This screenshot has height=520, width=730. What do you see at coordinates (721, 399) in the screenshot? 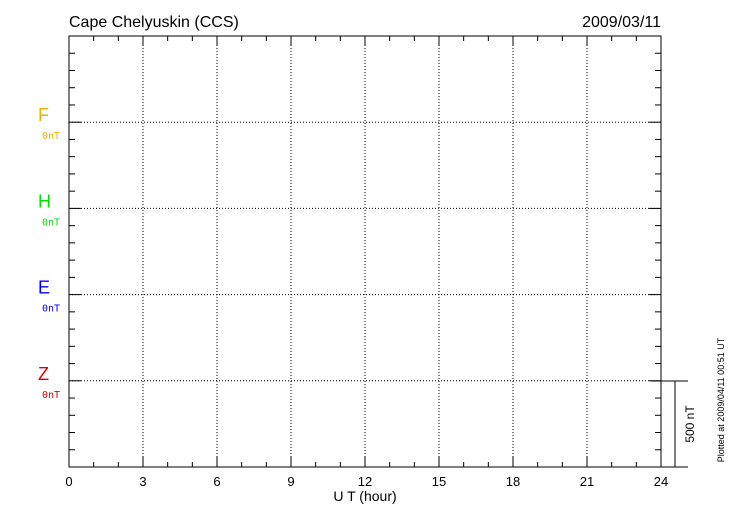
I see `plotted-at-footer: Plotted at 2009/04/11 00:51 UT` at bounding box center [721, 399].